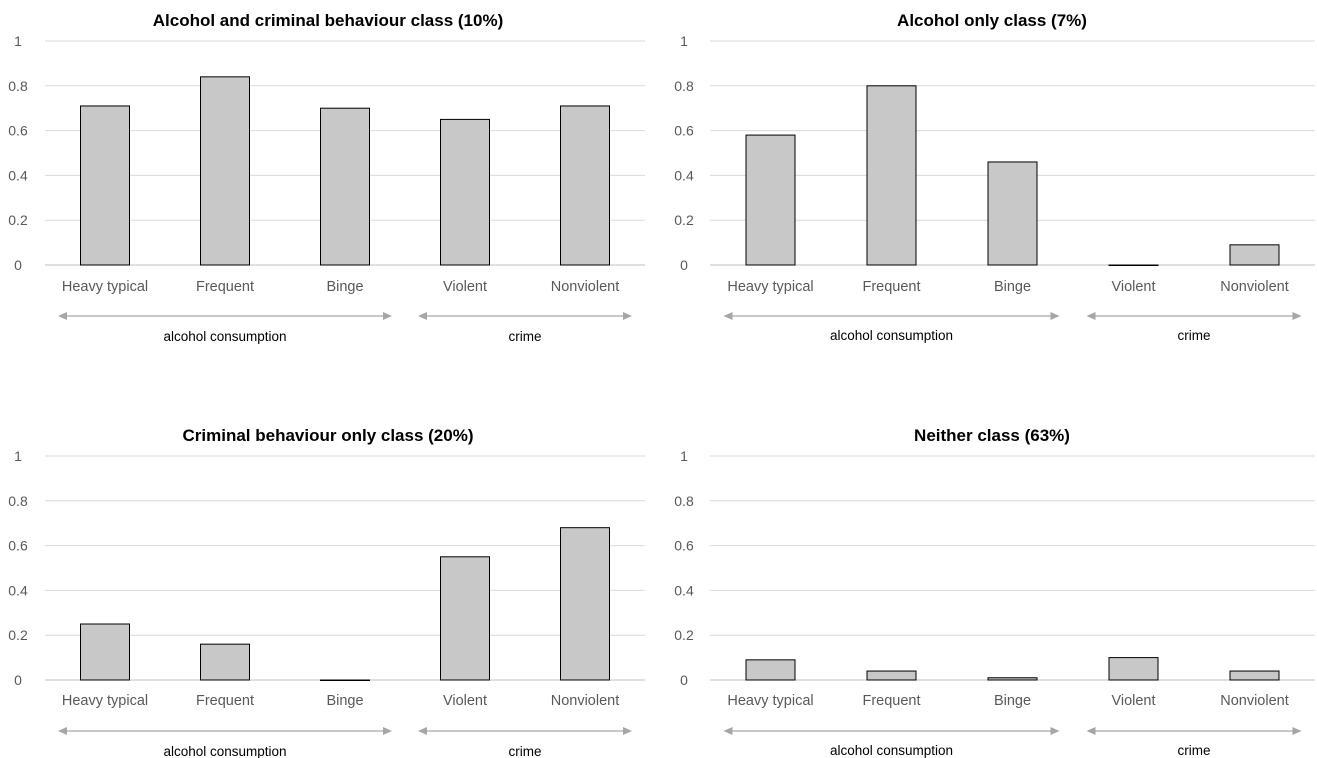 The height and width of the screenshot is (758, 1317). Describe the element at coordinates (992, 20) in the screenshot. I see `chart-title: Alcohol only class (7%)` at that location.